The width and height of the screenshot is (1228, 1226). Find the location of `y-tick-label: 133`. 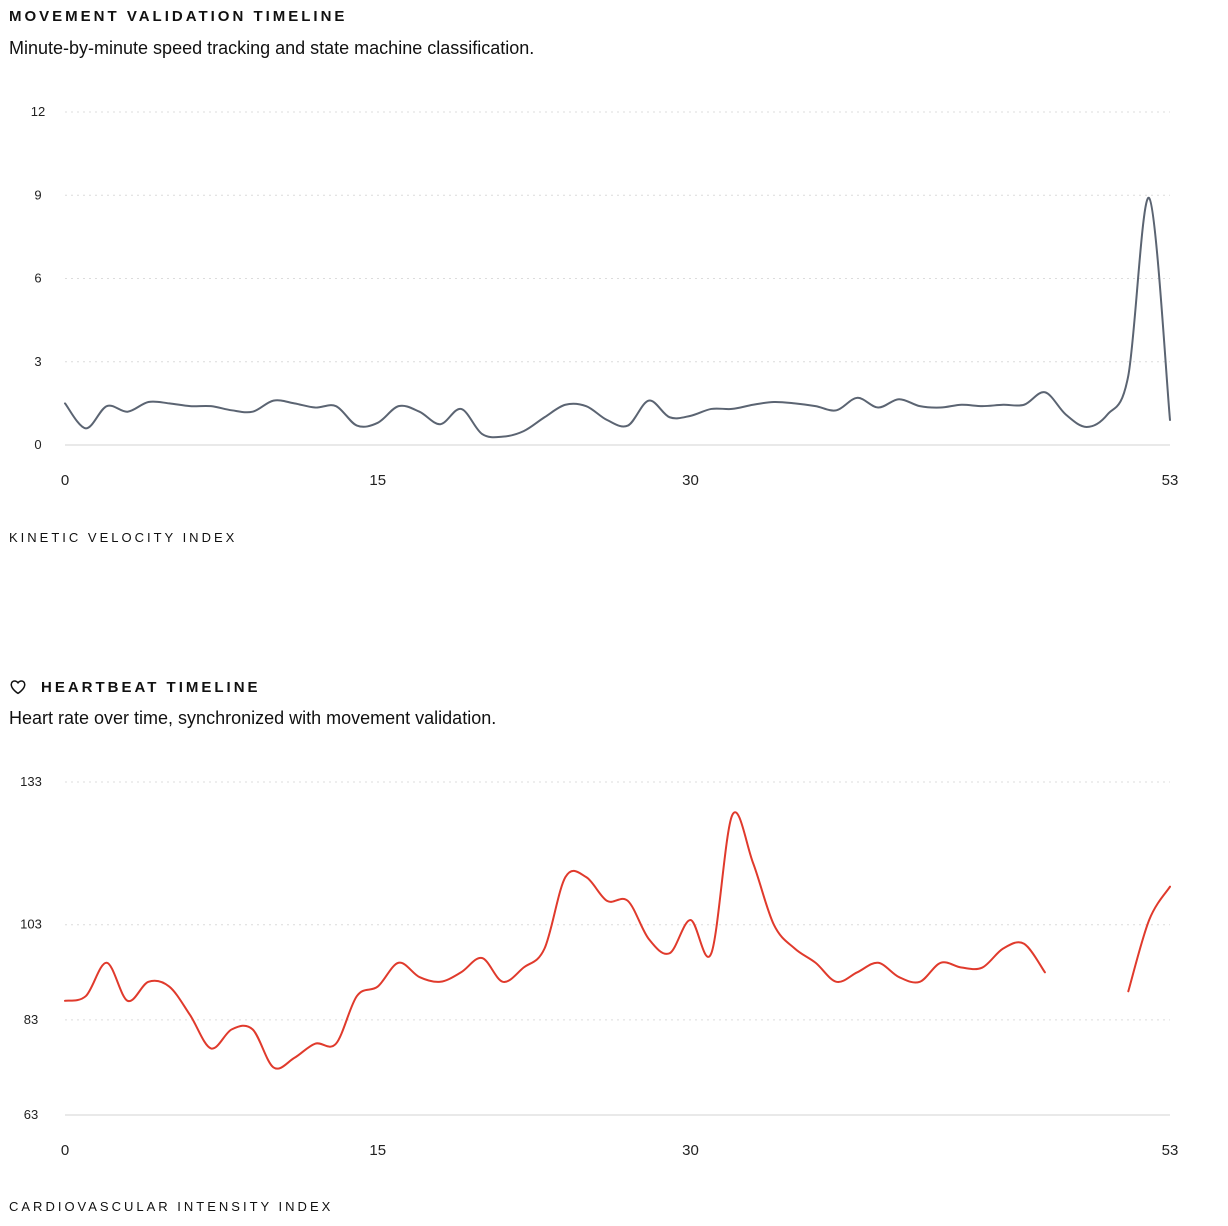

y-tick-label: 133 is located at coordinates (31, 781).